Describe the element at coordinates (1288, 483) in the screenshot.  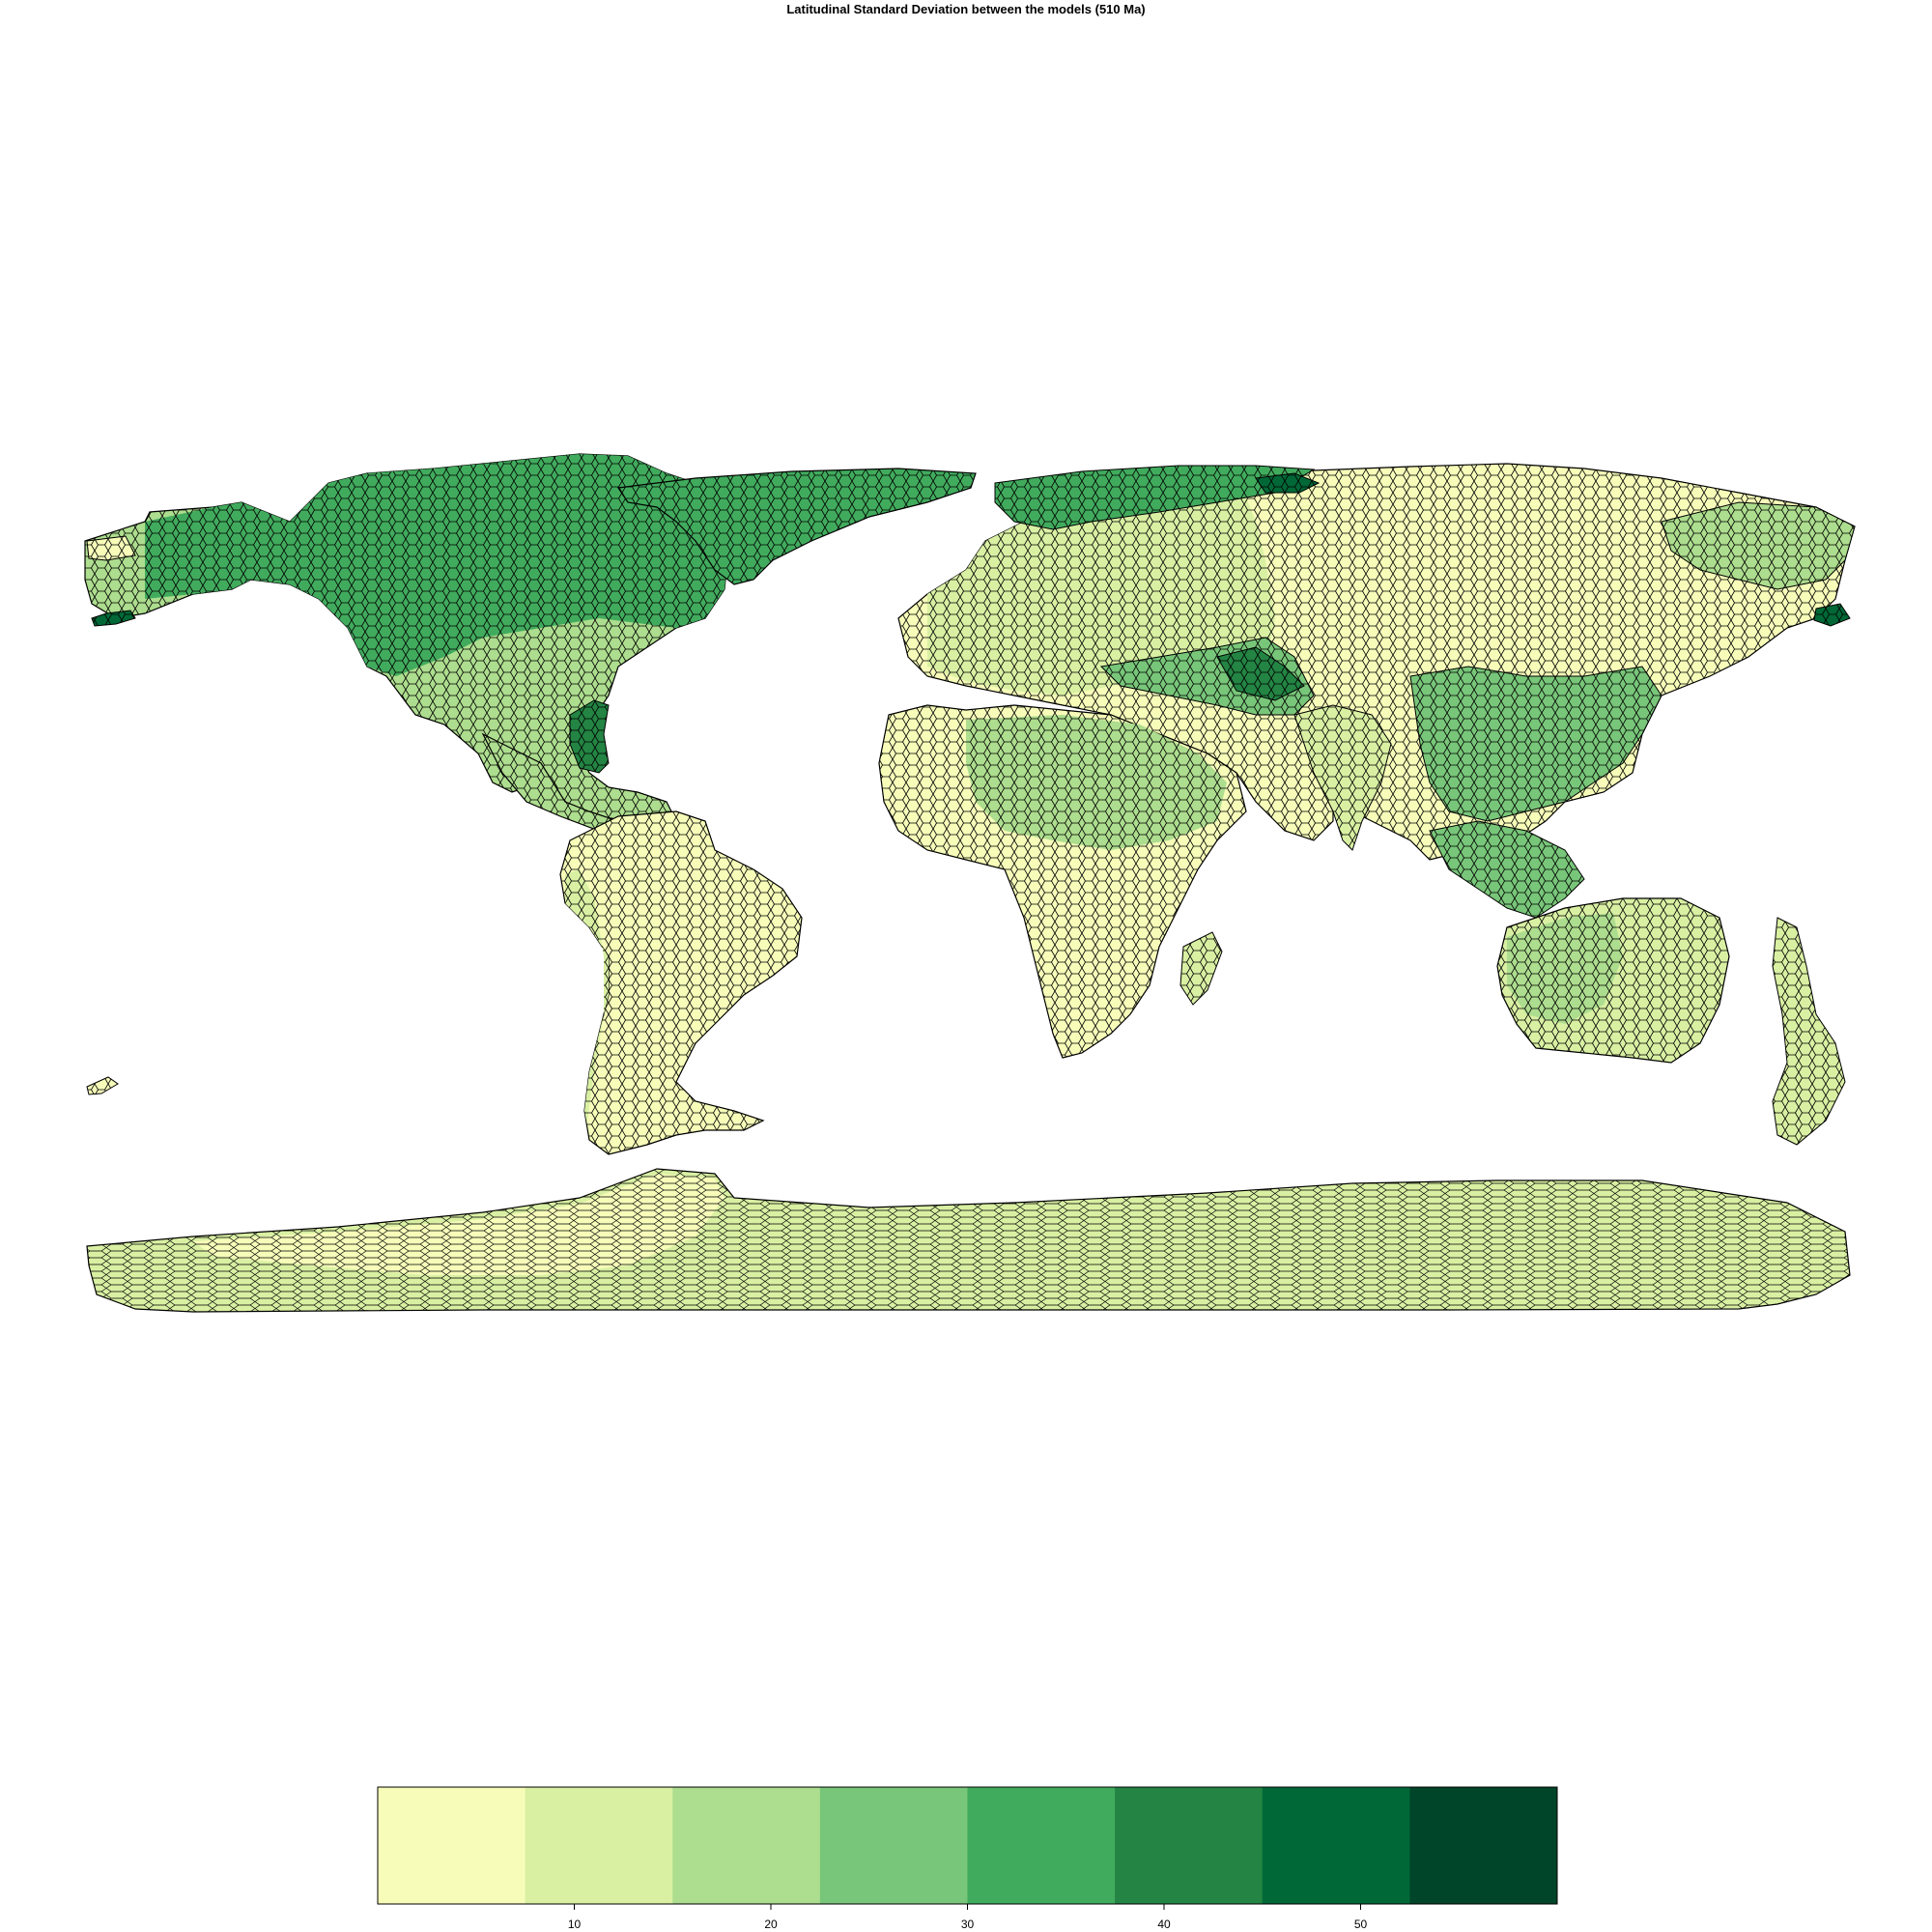
I see `siberia-dark-patch` at that location.